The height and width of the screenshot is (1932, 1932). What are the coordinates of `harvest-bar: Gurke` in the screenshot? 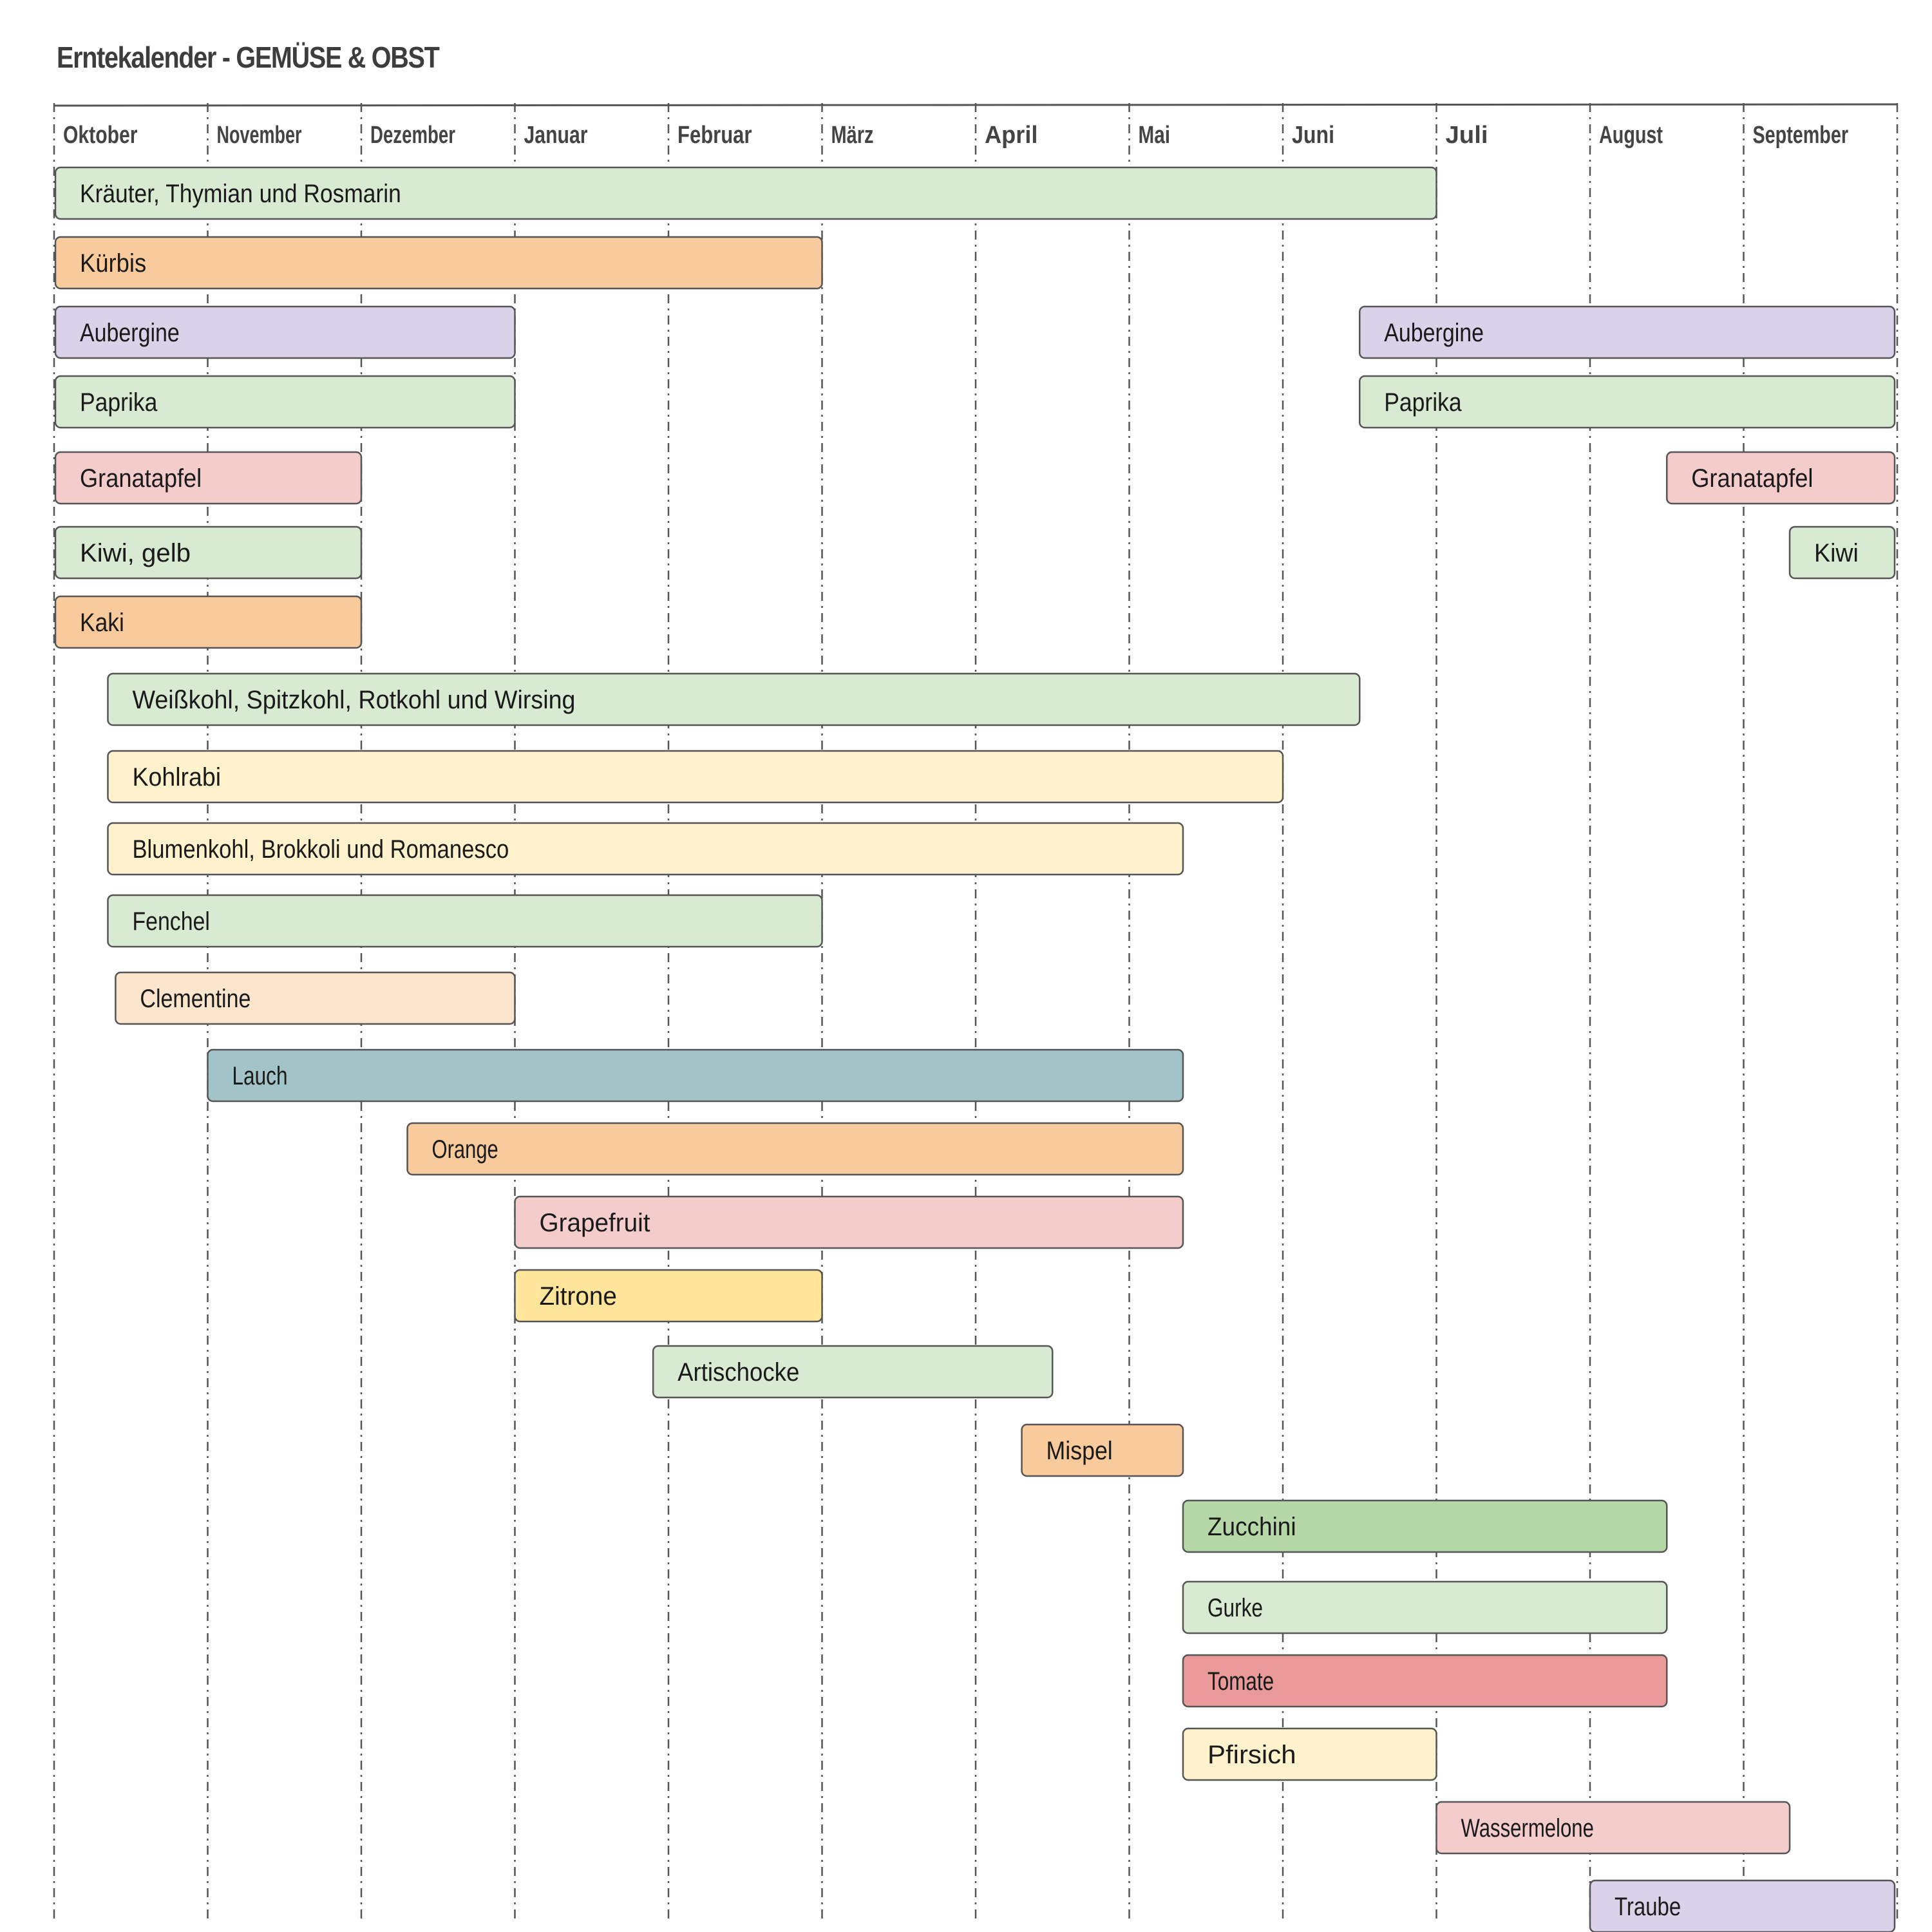 It's located at (1425, 1607).